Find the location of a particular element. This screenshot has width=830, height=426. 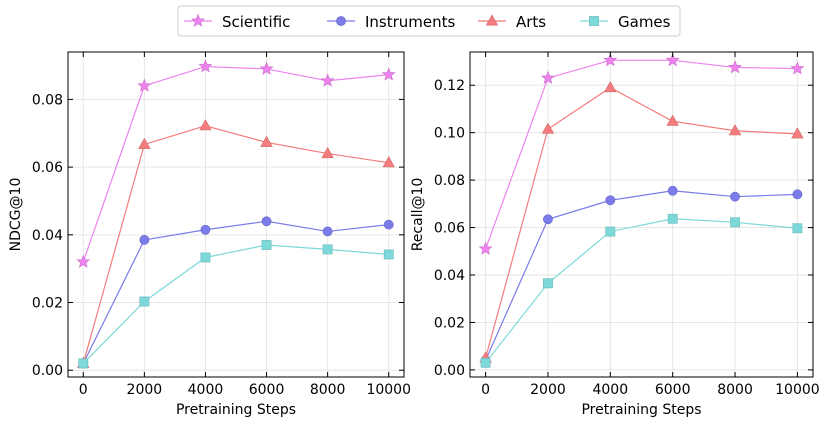

ndcg-line-instruments is located at coordinates (235, 292).